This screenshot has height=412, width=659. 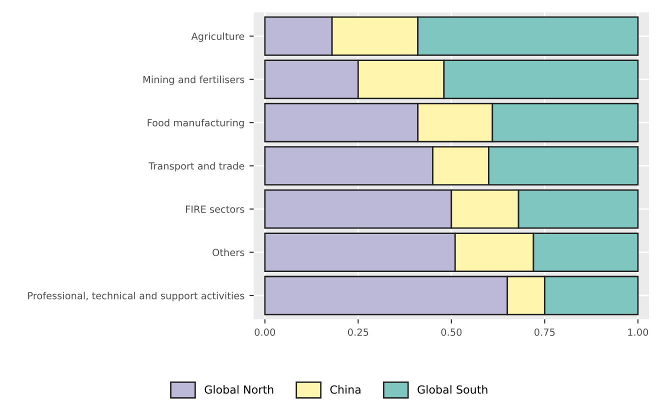 What do you see at coordinates (345, 389) in the screenshot?
I see `legend-label: China` at bounding box center [345, 389].